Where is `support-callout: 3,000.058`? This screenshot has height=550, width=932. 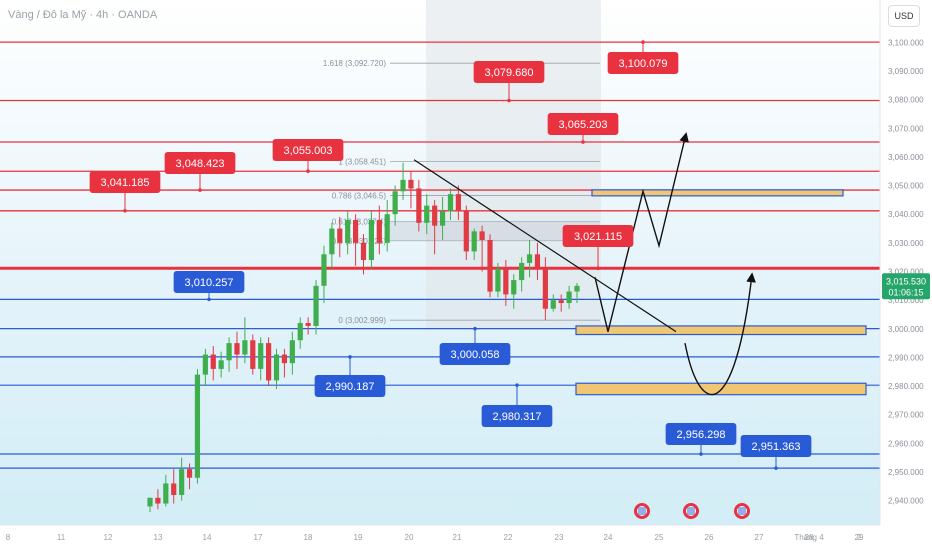
support-callout: 3,000.058 is located at coordinates (475, 345).